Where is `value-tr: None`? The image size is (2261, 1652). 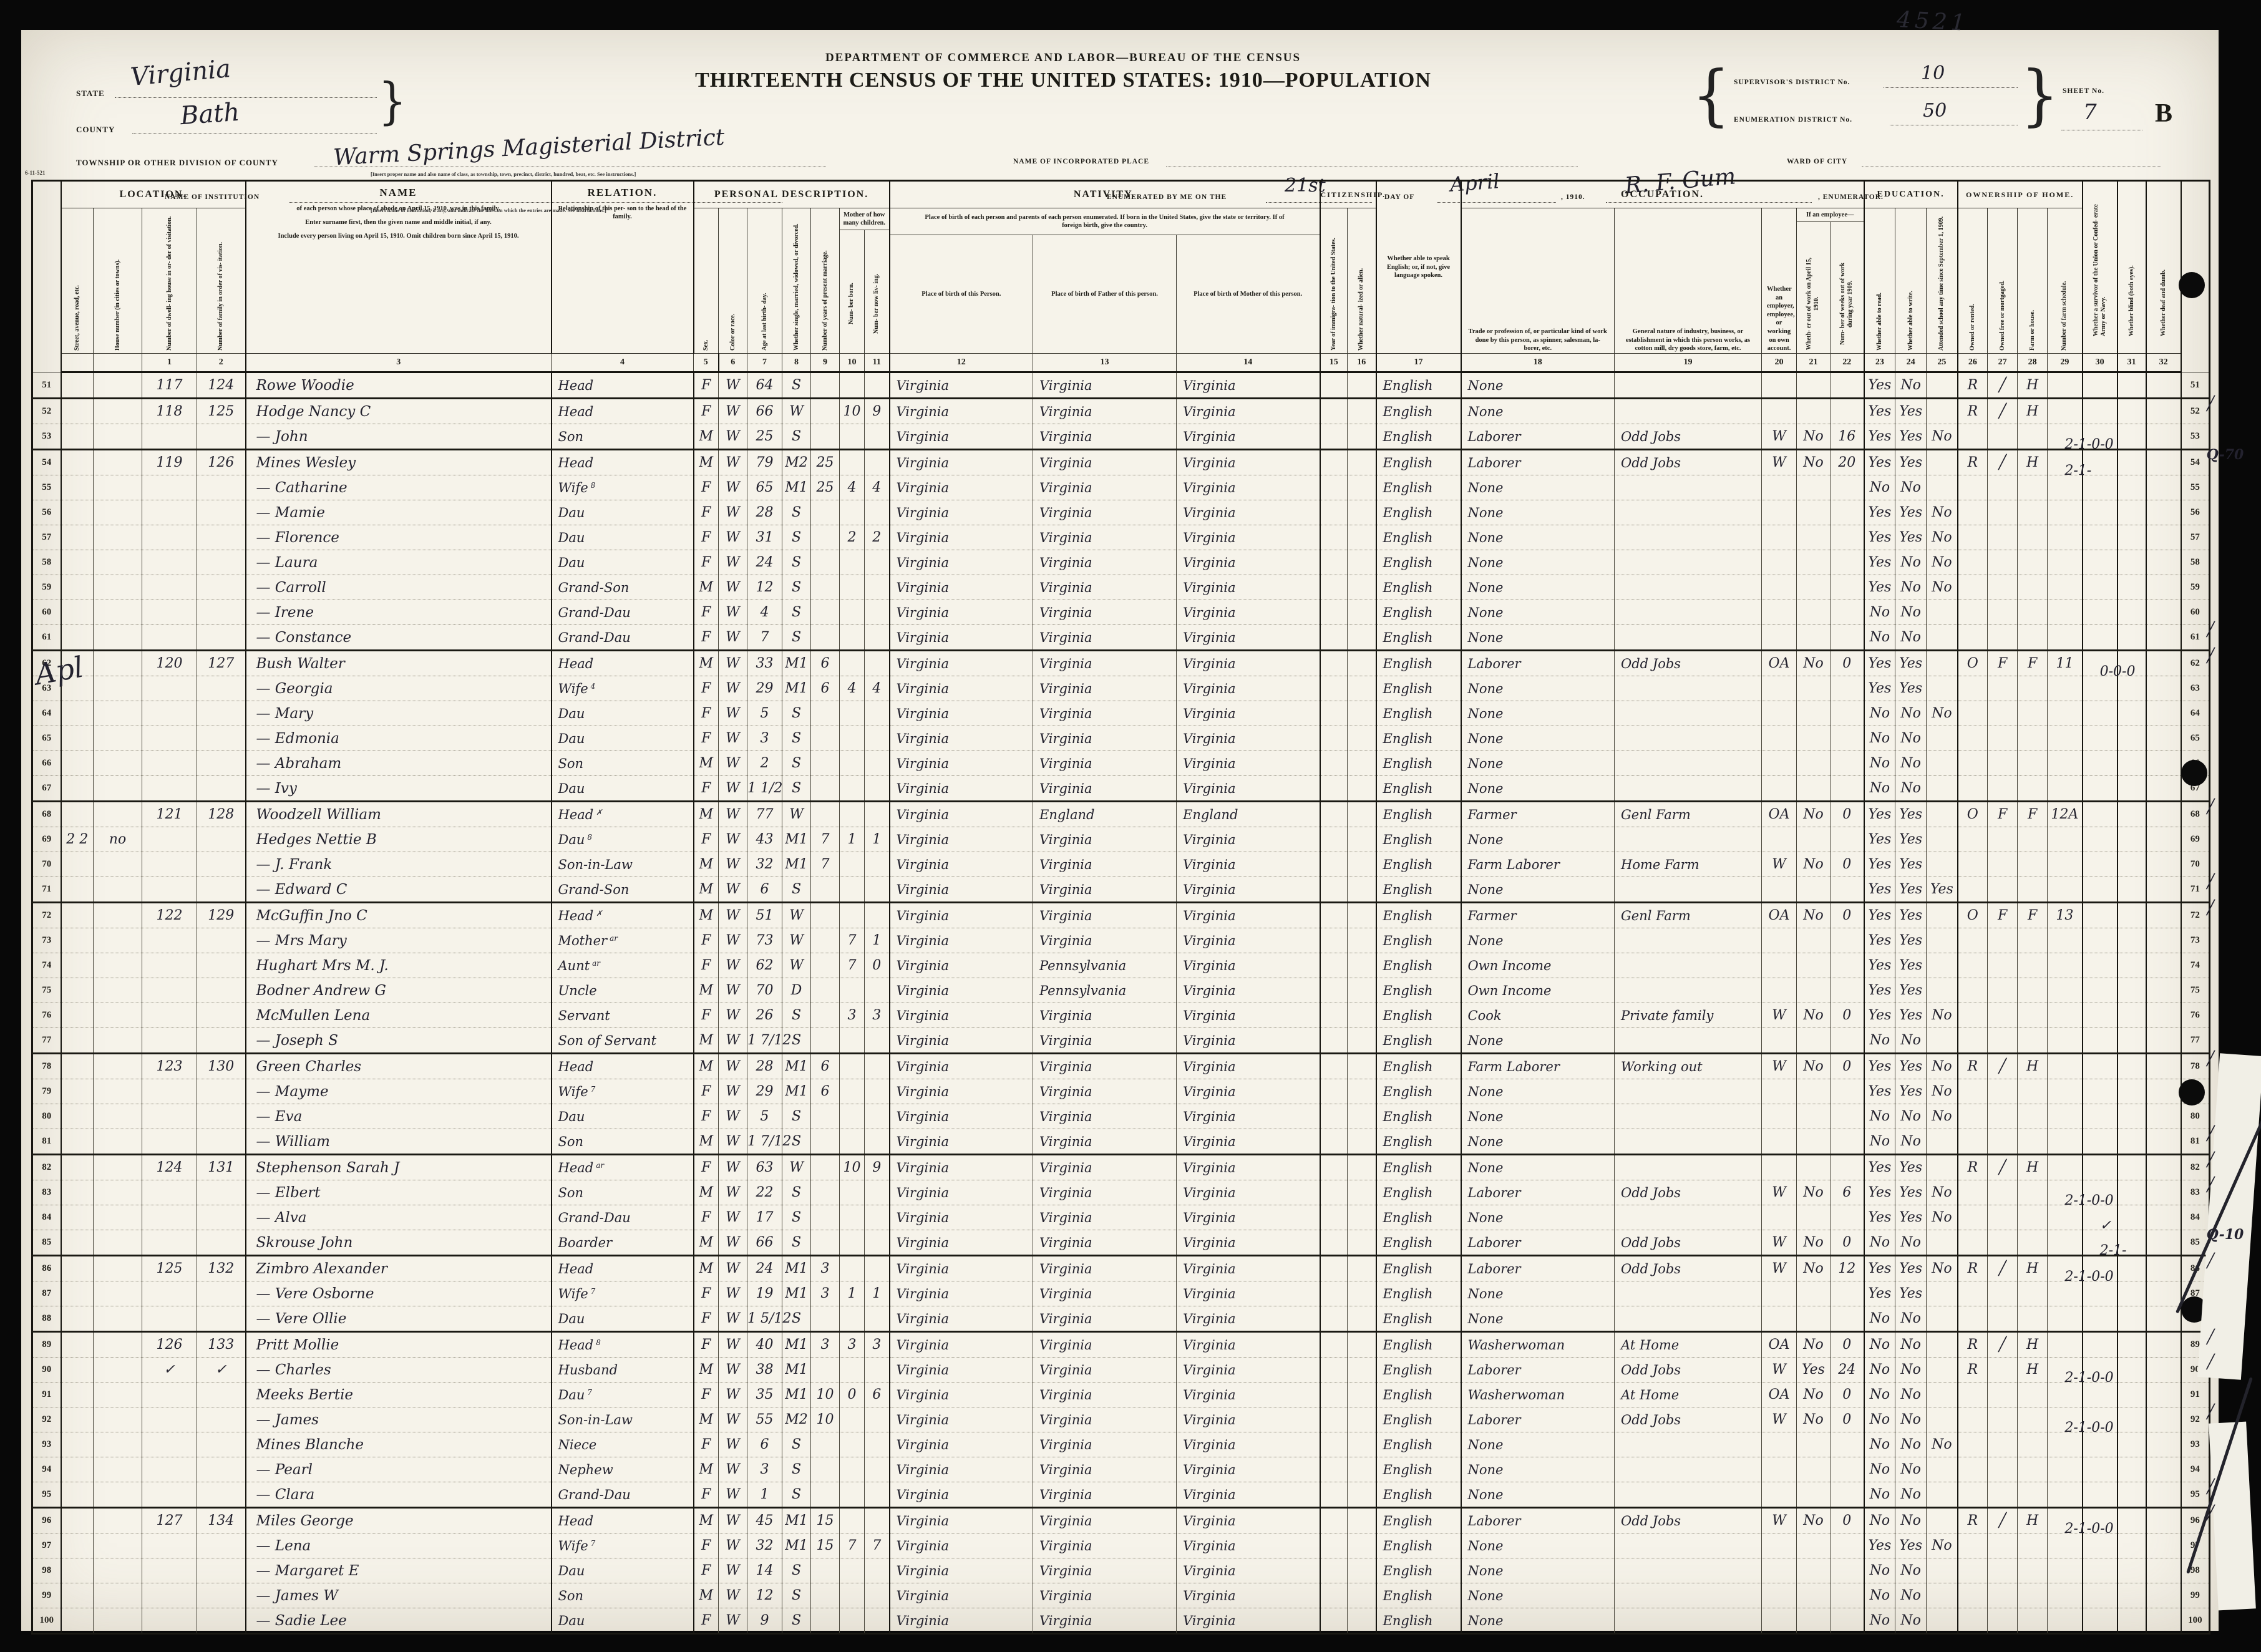
value-tr: None is located at coordinates (1485, 839).